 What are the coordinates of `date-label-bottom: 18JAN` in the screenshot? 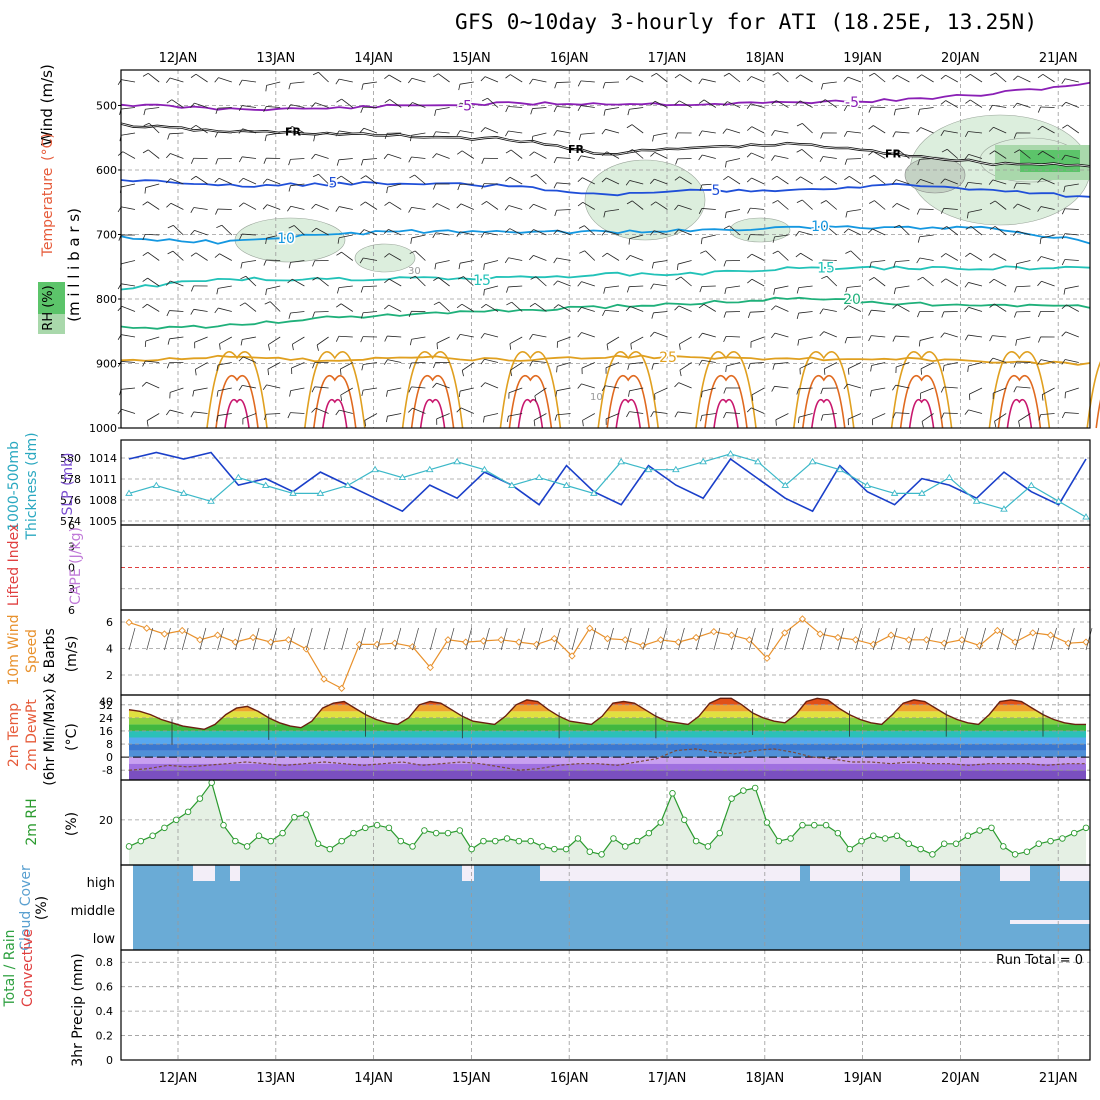 It's located at (764, 1078).